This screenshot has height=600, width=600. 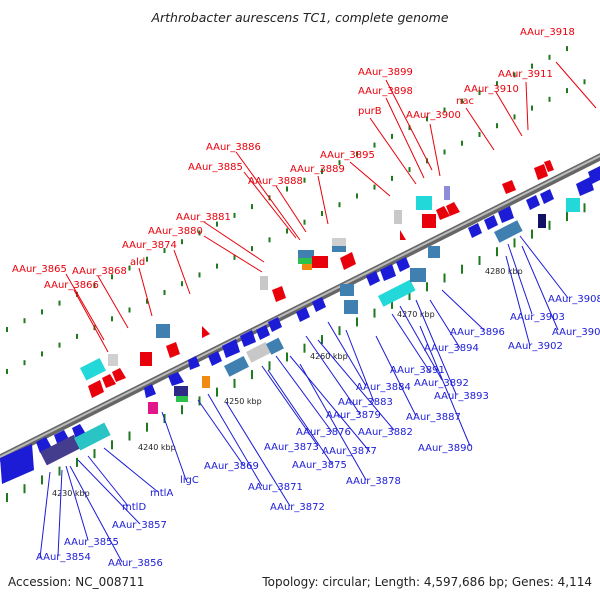 What do you see at coordinates (504, 271) in the screenshot?
I see `kbp-label: 4280 kbp` at bounding box center [504, 271].